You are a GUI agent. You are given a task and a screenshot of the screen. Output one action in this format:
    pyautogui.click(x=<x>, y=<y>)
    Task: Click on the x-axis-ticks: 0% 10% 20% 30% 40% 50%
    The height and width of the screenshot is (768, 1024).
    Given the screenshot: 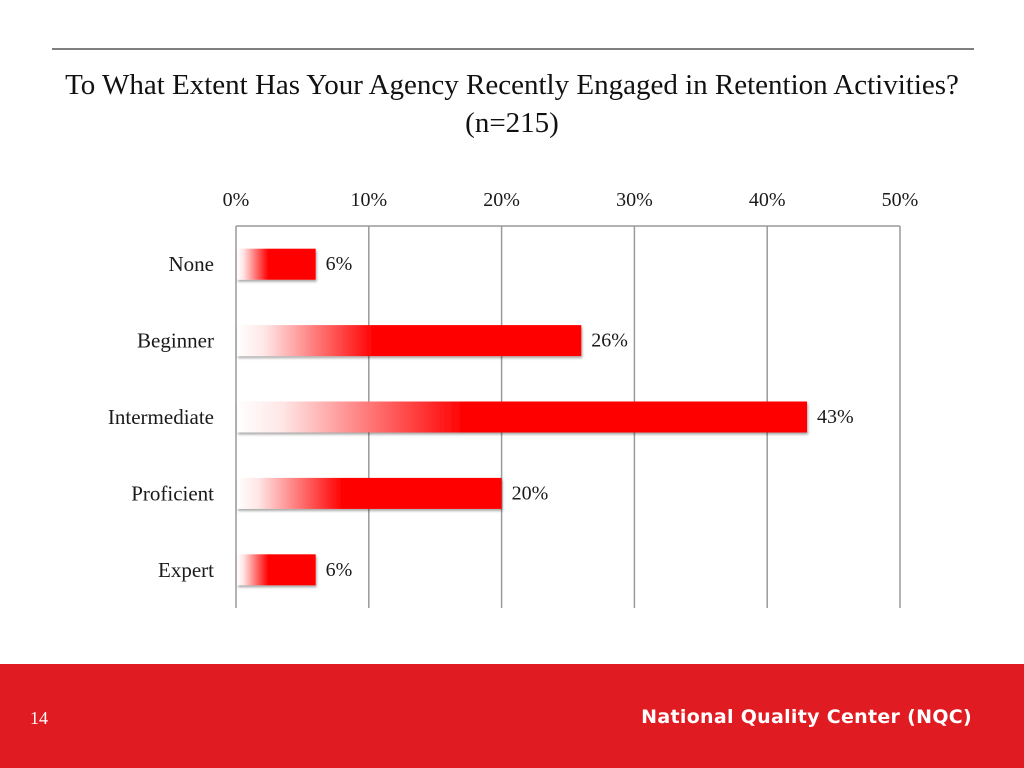 What is the action you would take?
    pyautogui.click(x=571, y=200)
    